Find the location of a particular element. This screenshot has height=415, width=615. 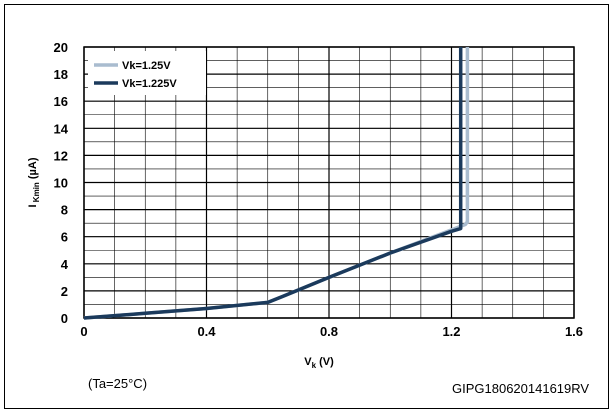

figure-code: GIPG180620141619RV is located at coordinates (521, 388).